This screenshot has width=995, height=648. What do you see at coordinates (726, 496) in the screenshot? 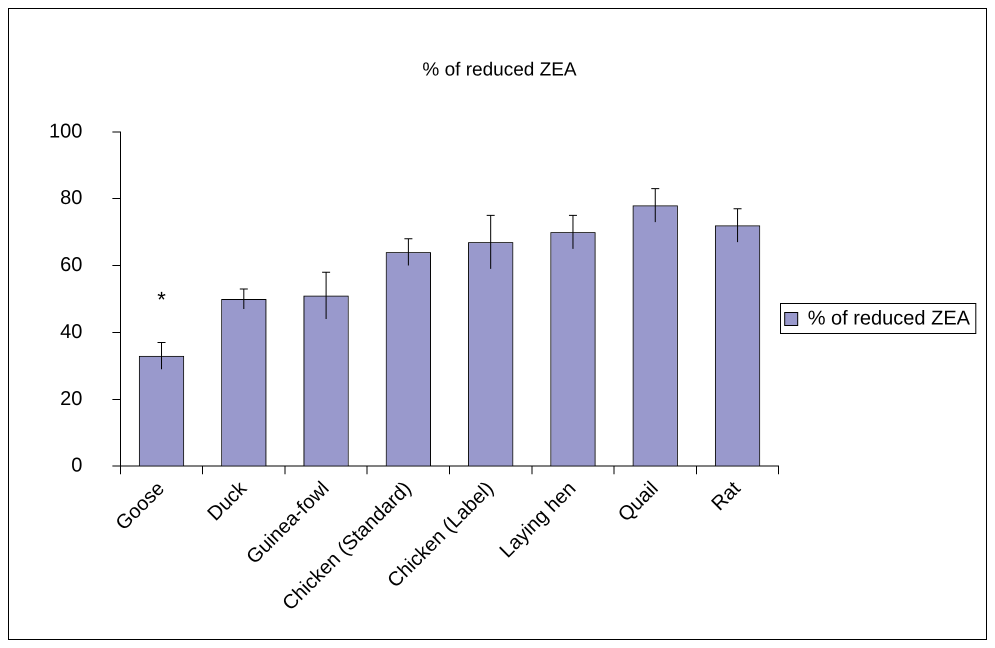
I see `x-tick-label: Rat` at bounding box center [726, 496].